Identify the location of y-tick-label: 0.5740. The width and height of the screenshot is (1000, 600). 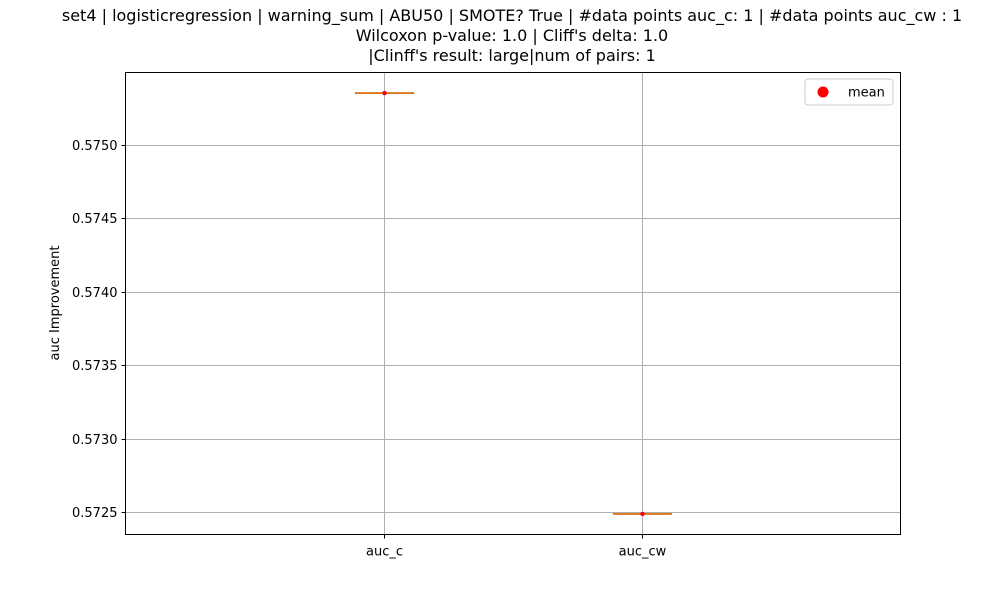
(95, 293).